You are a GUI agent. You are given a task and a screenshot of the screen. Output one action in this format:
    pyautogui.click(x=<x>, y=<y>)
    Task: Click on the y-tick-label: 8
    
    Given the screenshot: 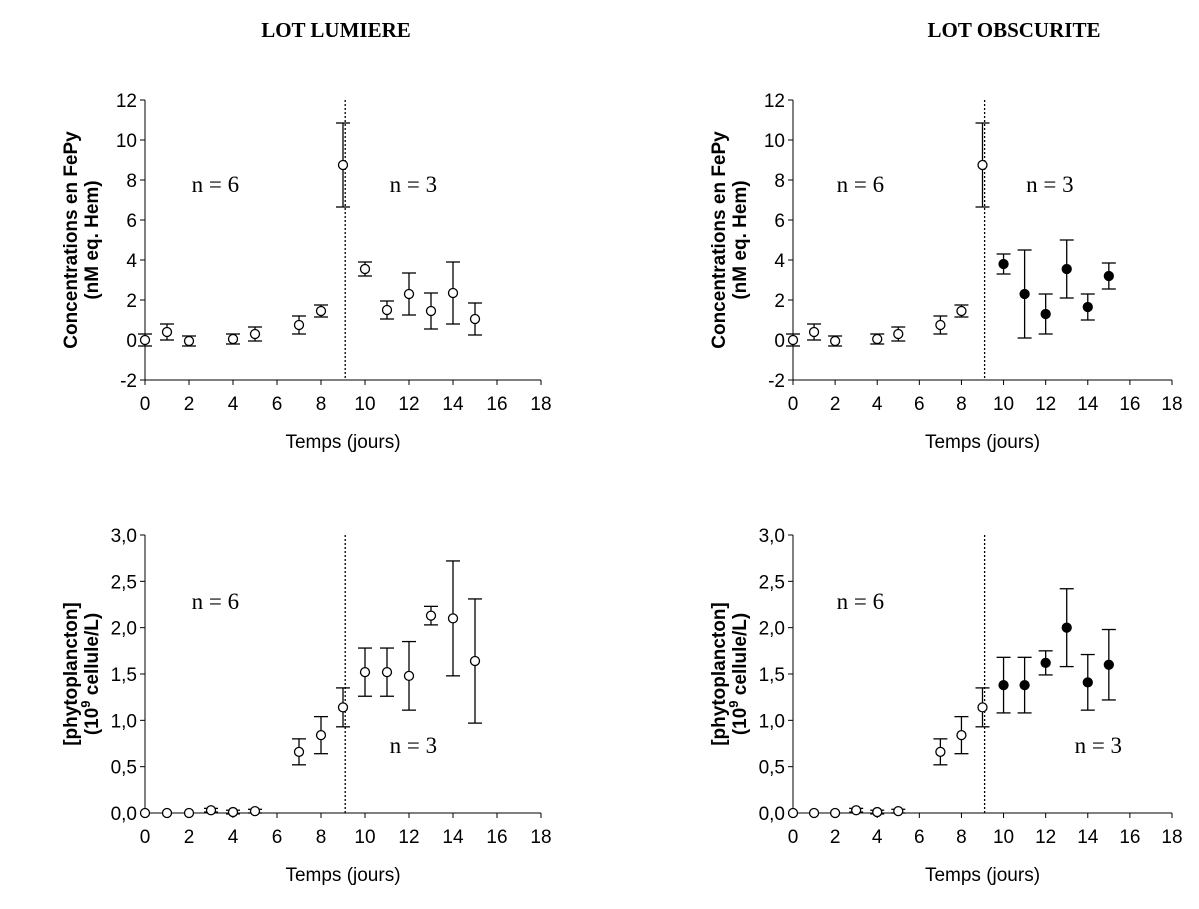 What is the action you would take?
    pyautogui.click(x=131, y=181)
    